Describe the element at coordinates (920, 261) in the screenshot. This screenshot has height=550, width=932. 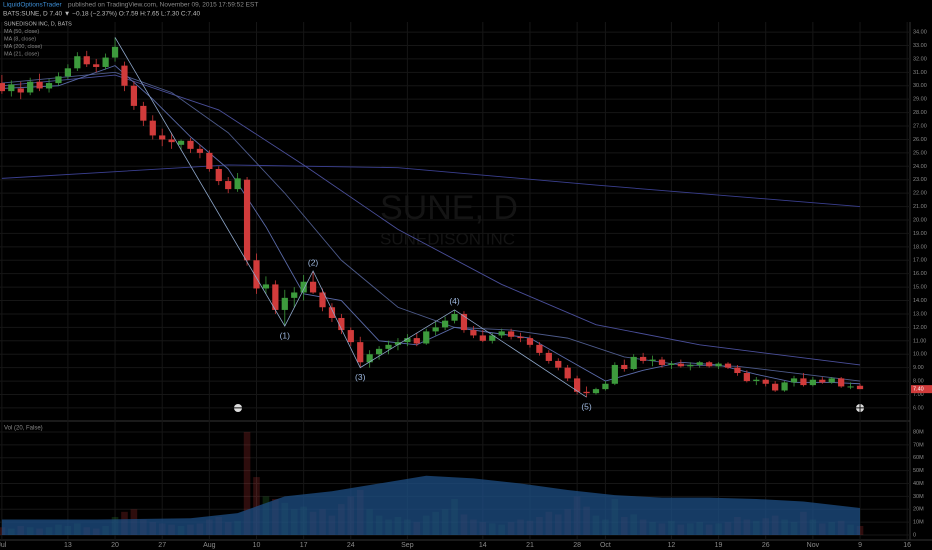
I see `y-tick-label: 17.00` at that location.